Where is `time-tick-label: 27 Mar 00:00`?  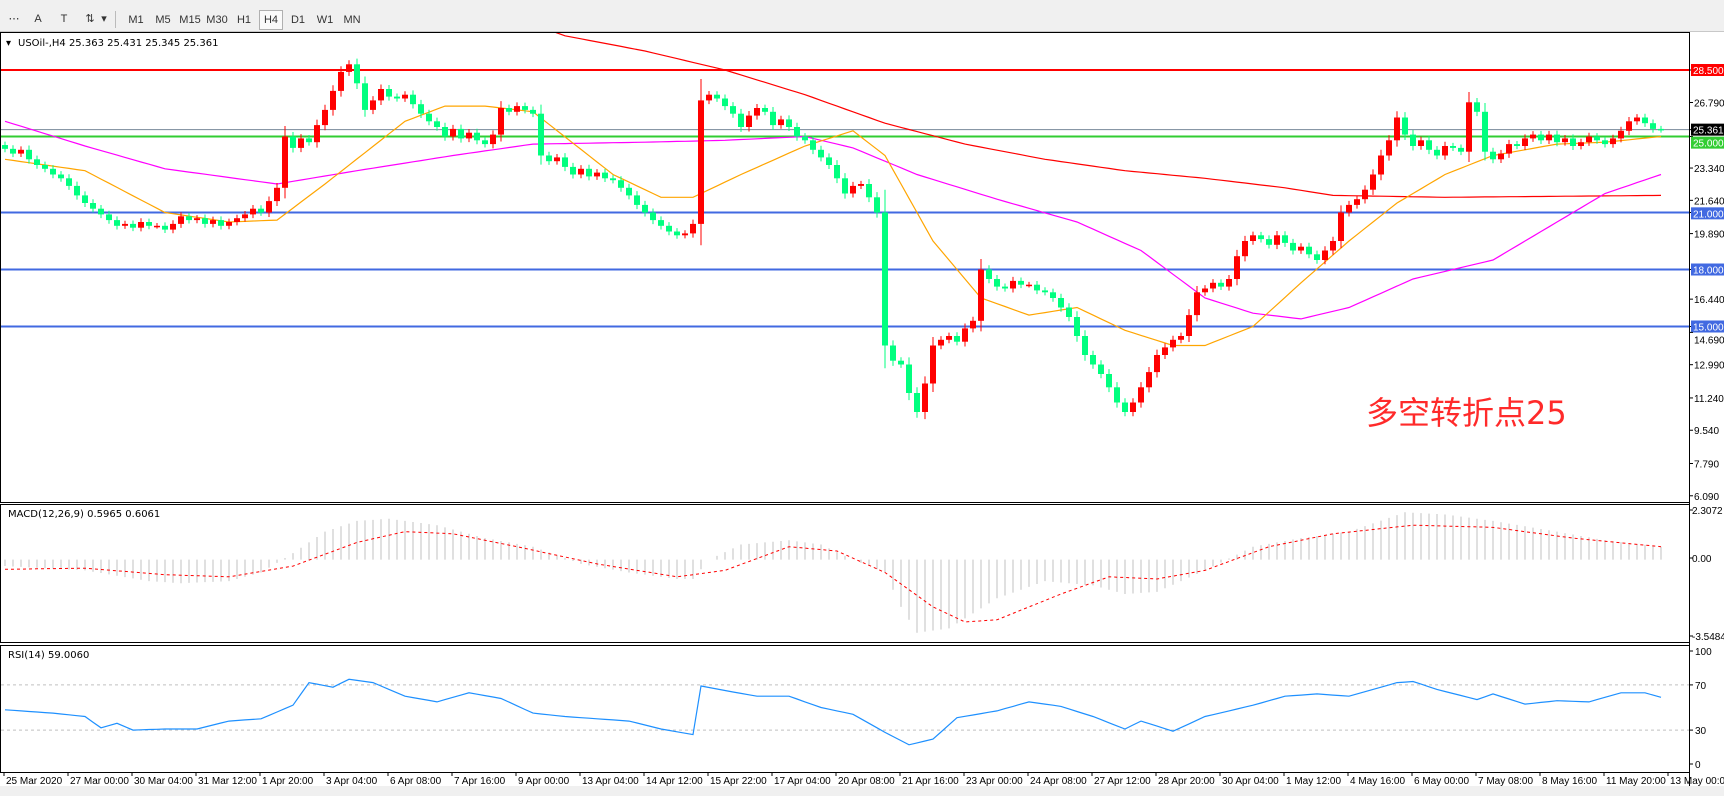 time-tick-label: 27 Mar 00:00 is located at coordinates (99, 781).